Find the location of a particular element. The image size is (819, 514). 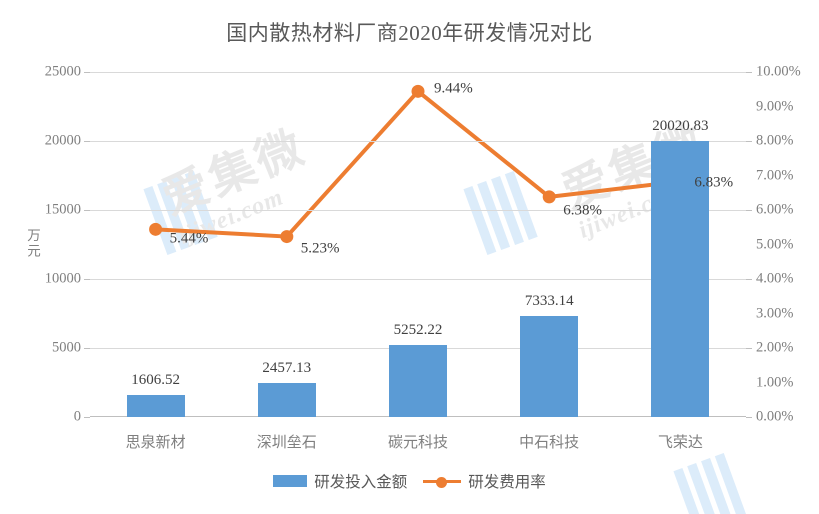

x-axis-category-label: 深圳垒石 is located at coordinates (286, 443).